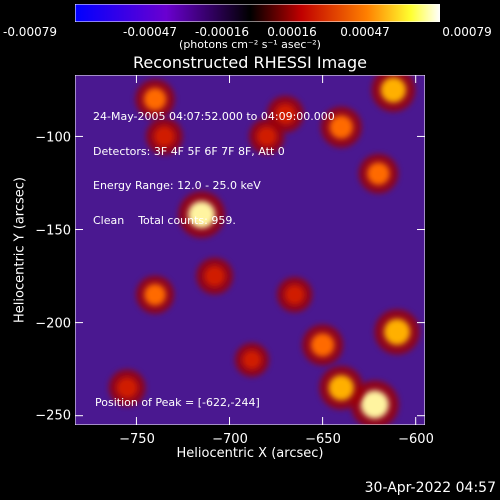  Describe the element at coordinates (30, 32) in the screenshot. I see `colorbar-tick-label: -0.00079` at that location.